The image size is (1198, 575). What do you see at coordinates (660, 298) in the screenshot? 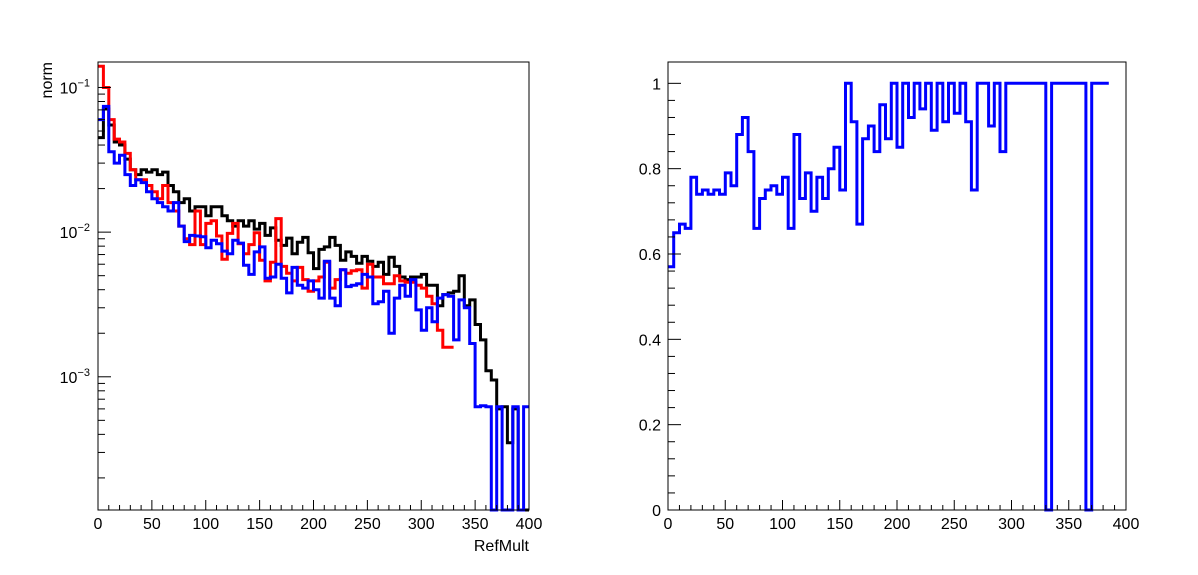
I see `right-y-axis: 0 0.2 0.4 0.6 0.8 1` at bounding box center [660, 298].